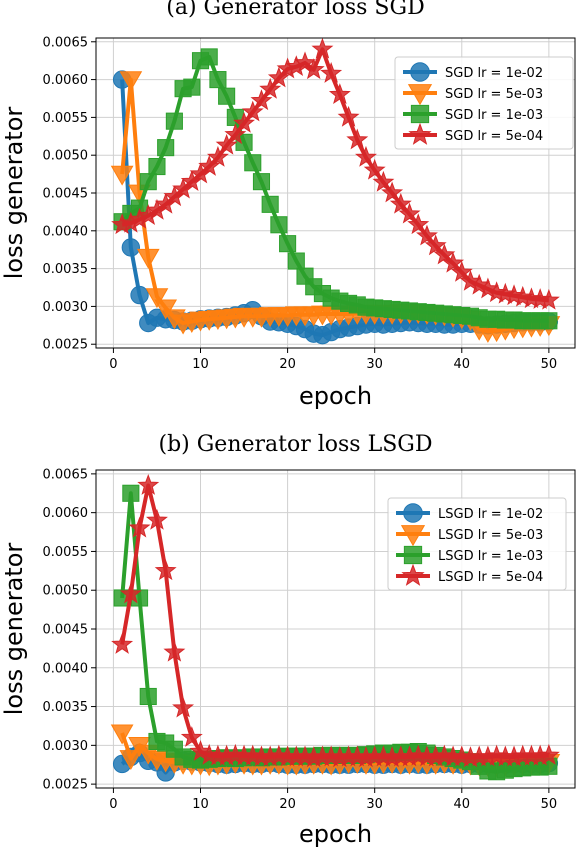 The image size is (586, 850). I want to click on legend-label: SGD lr = 1e-03, so click(494, 115).